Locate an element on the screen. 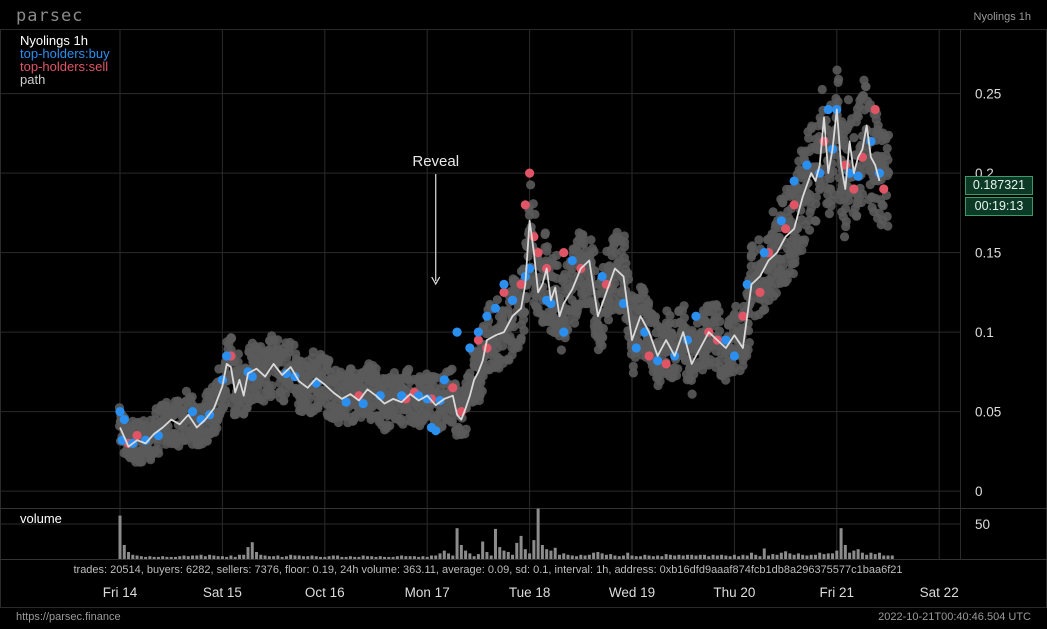 This screenshot has width=1047, height=629. reveal-annotation: Reveal is located at coordinates (435, 161).